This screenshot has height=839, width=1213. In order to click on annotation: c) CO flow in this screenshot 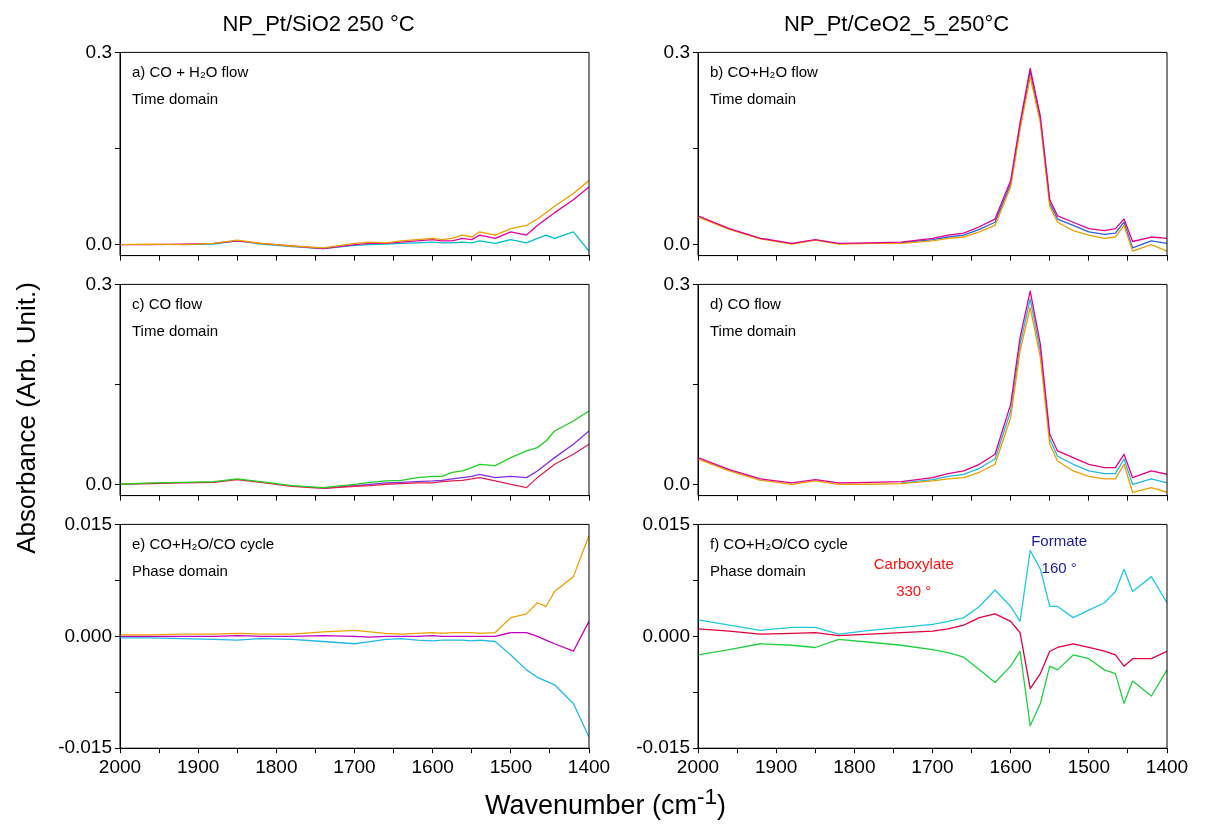, I will do `click(167, 303)`.